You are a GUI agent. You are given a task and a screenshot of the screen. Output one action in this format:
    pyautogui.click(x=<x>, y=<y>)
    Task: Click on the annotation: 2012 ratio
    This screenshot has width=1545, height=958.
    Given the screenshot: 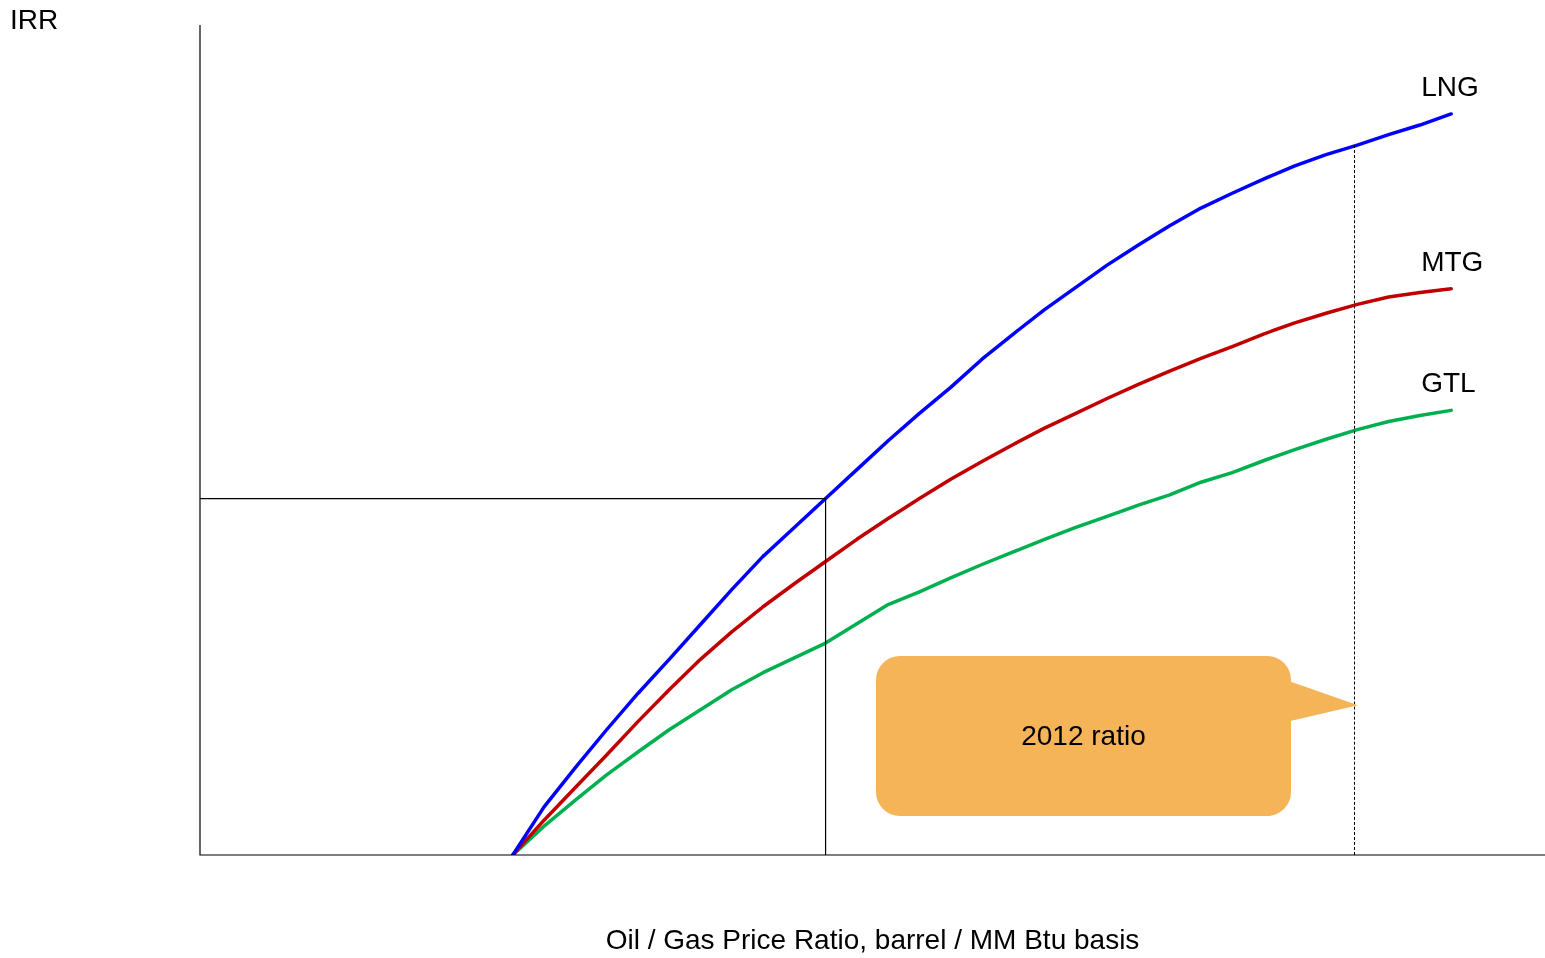 What is the action you would take?
    pyautogui.click(x=1083, y=736)
    